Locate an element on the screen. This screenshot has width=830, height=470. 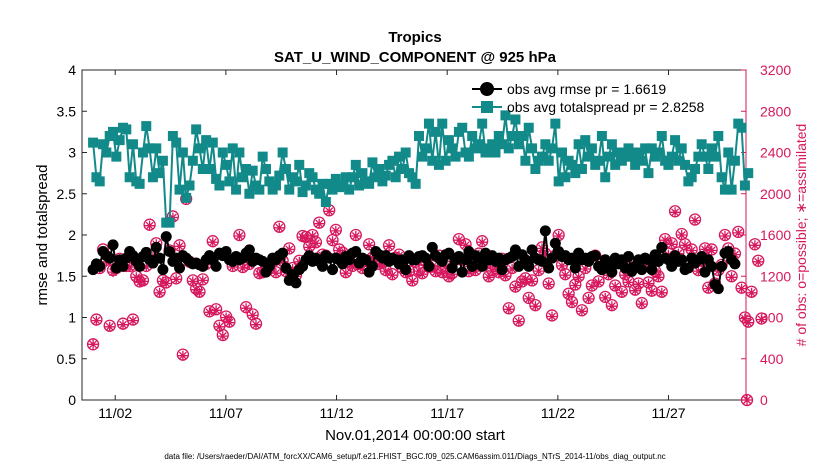
obs-possible-point is located at coordinates (93, 344).